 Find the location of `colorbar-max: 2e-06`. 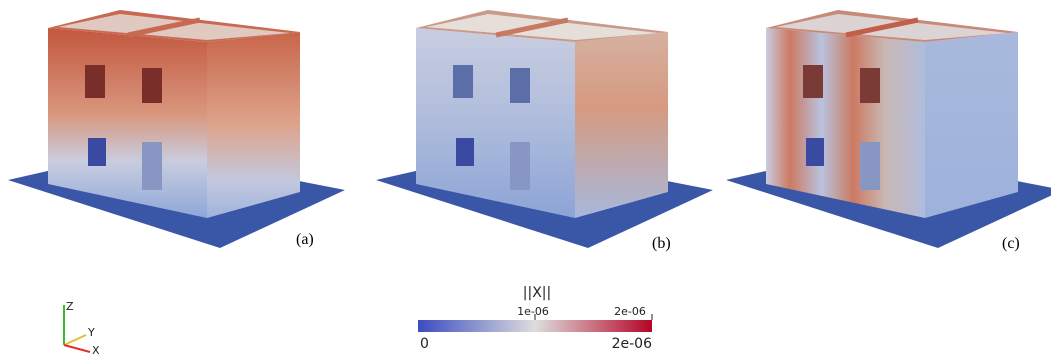

colorbar-max: 2e-06 is located at coordinates (632, 344).